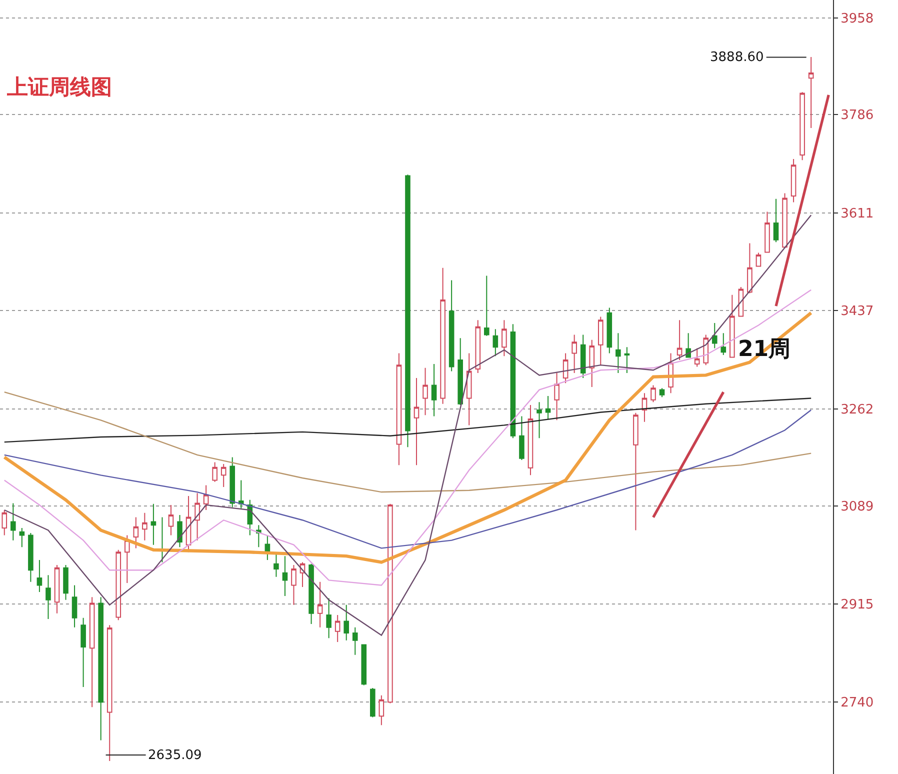 The width and height of the screenshot is (898, 774). What do you see at coordinates (857, 410) in the screenshot?
I see `y-tick-label: 3262` at bounding box center [857, 410].